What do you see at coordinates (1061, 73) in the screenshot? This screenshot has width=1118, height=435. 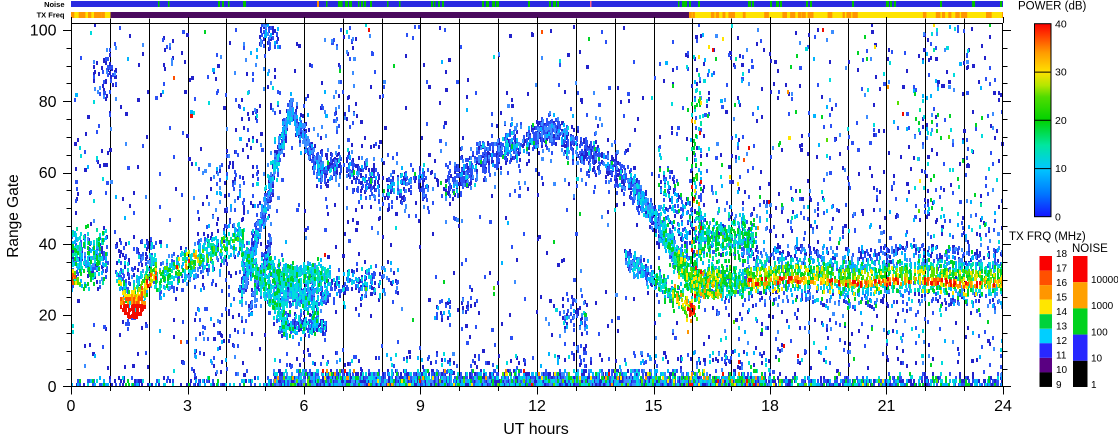 I see `svg-text: 30` at bounding box center [1061, 73].